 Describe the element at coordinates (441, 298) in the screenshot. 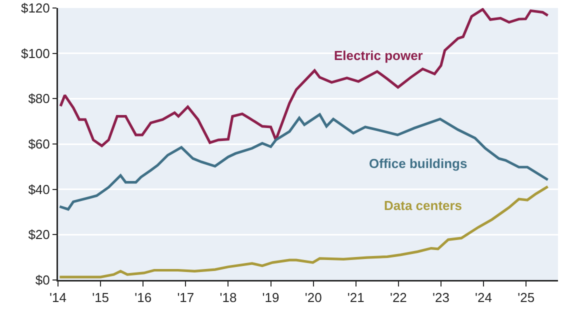

I see `x-tick-label: '23` at that location.